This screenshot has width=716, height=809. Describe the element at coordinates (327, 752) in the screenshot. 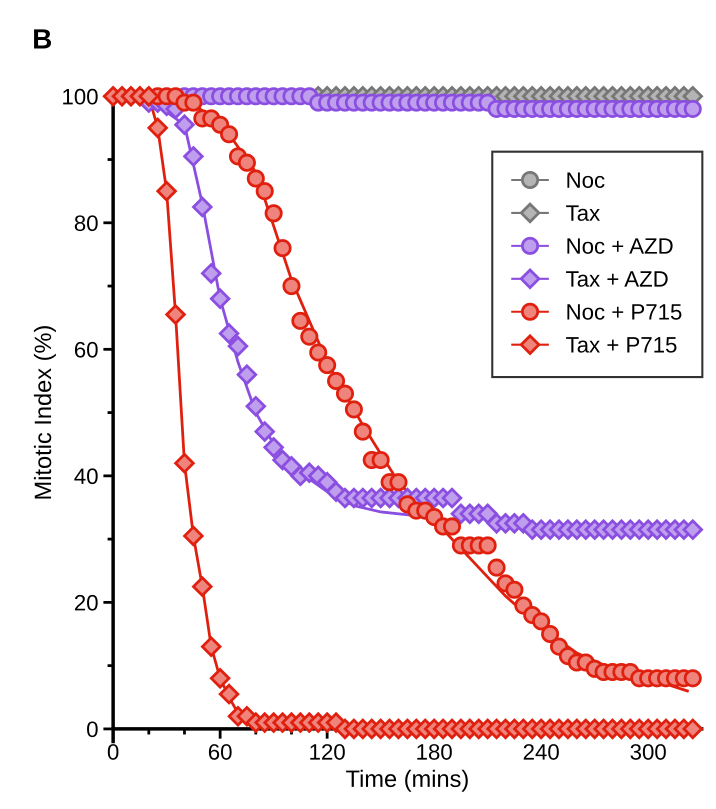

I see `x-tick-label: 120` at that location.